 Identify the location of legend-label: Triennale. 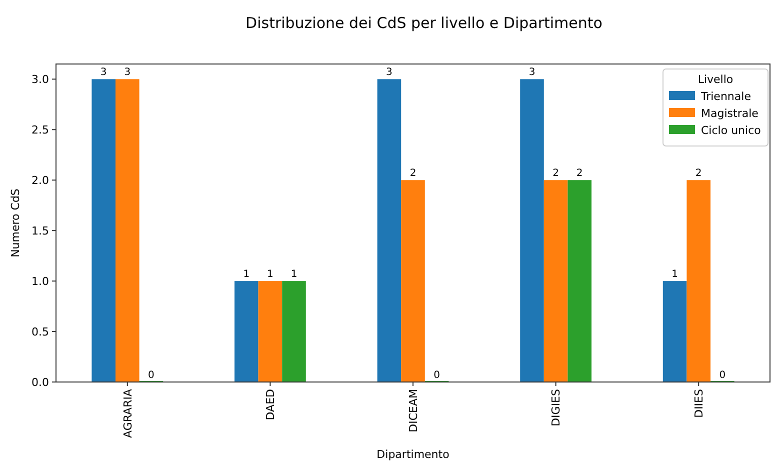
(726, 96).